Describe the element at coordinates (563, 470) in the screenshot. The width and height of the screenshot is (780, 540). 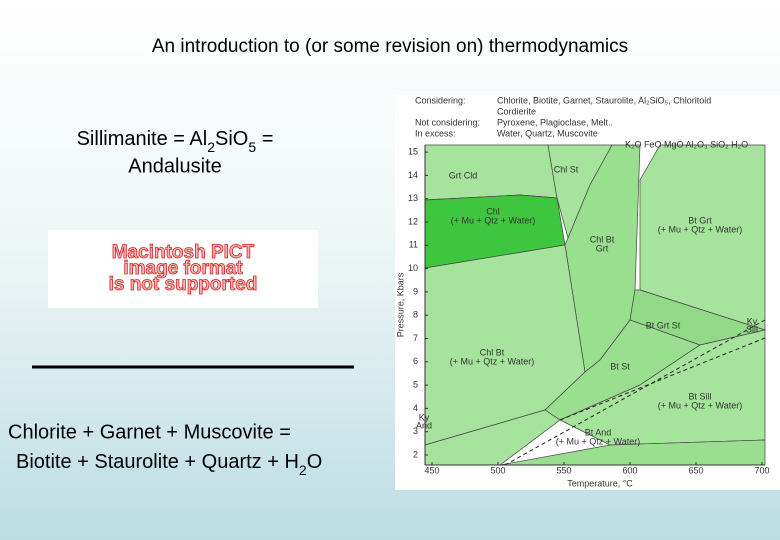
I see `x-tick-label: 550` at that location.